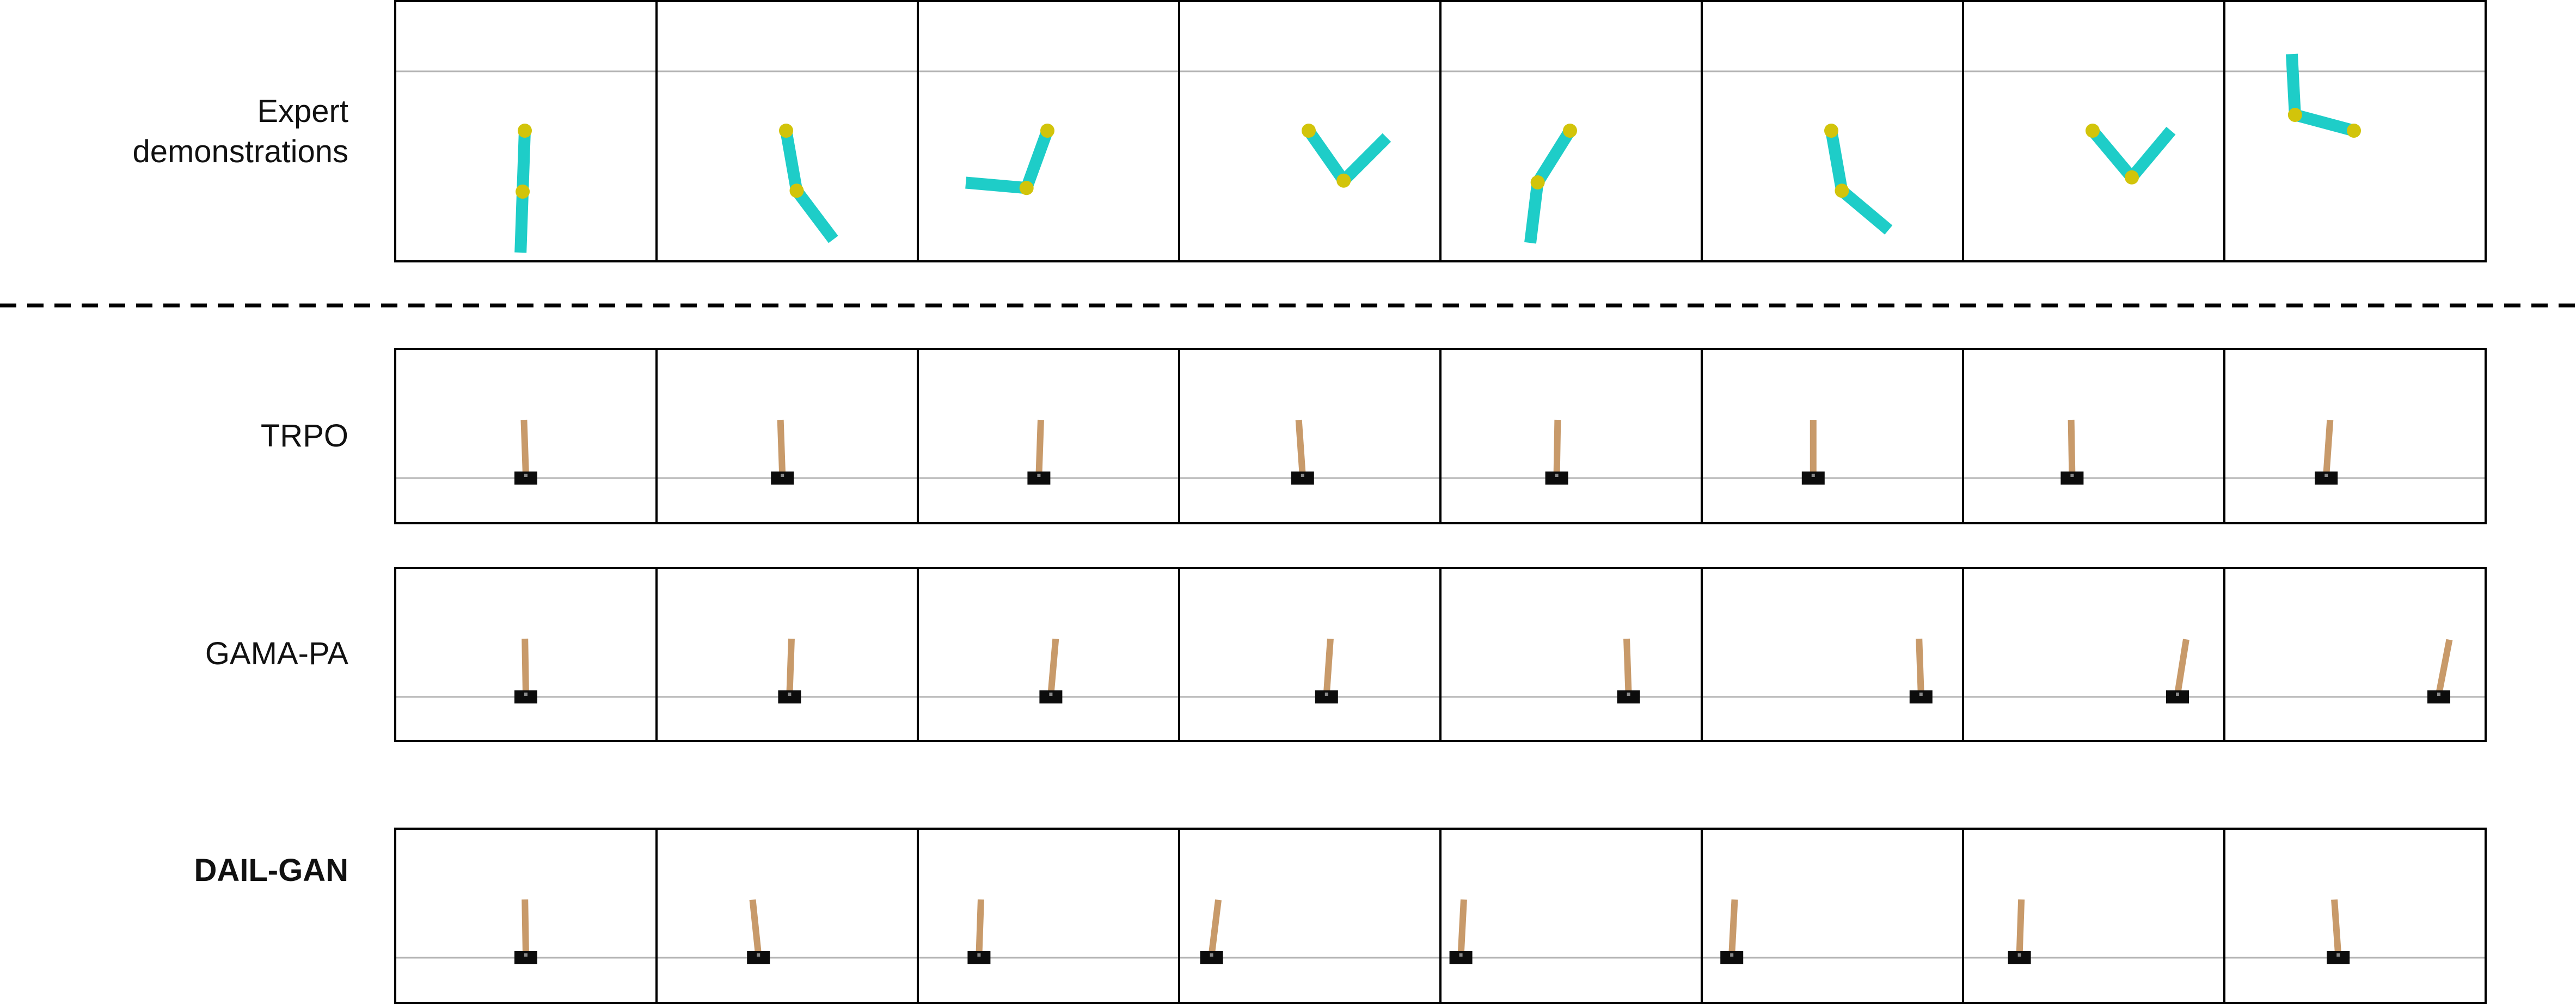 This screenshot has width=2576, height=1004. Describe the element at coordinates (304, 436) in the screenshot. I see `row-label: TRPO` at that location.